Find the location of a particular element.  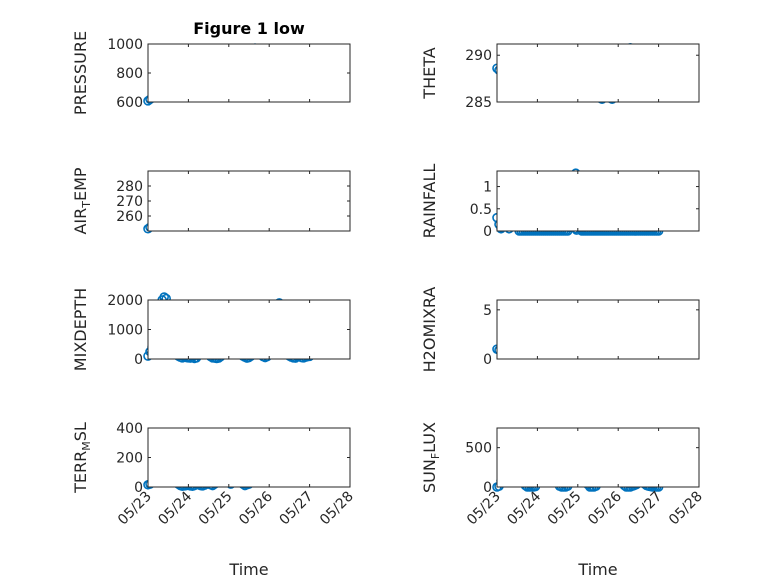

y-axis-label: H2OMIXRA is located at coordinates (429, 330).